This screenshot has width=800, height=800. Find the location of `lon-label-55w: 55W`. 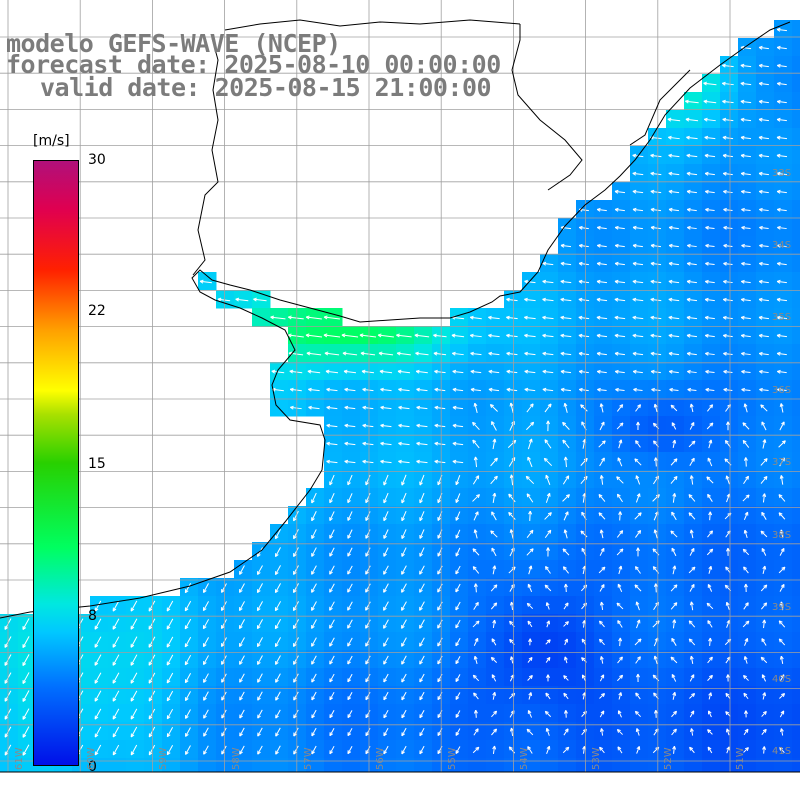

lon-label-55w: 55W is located at coordinates (452, 758).